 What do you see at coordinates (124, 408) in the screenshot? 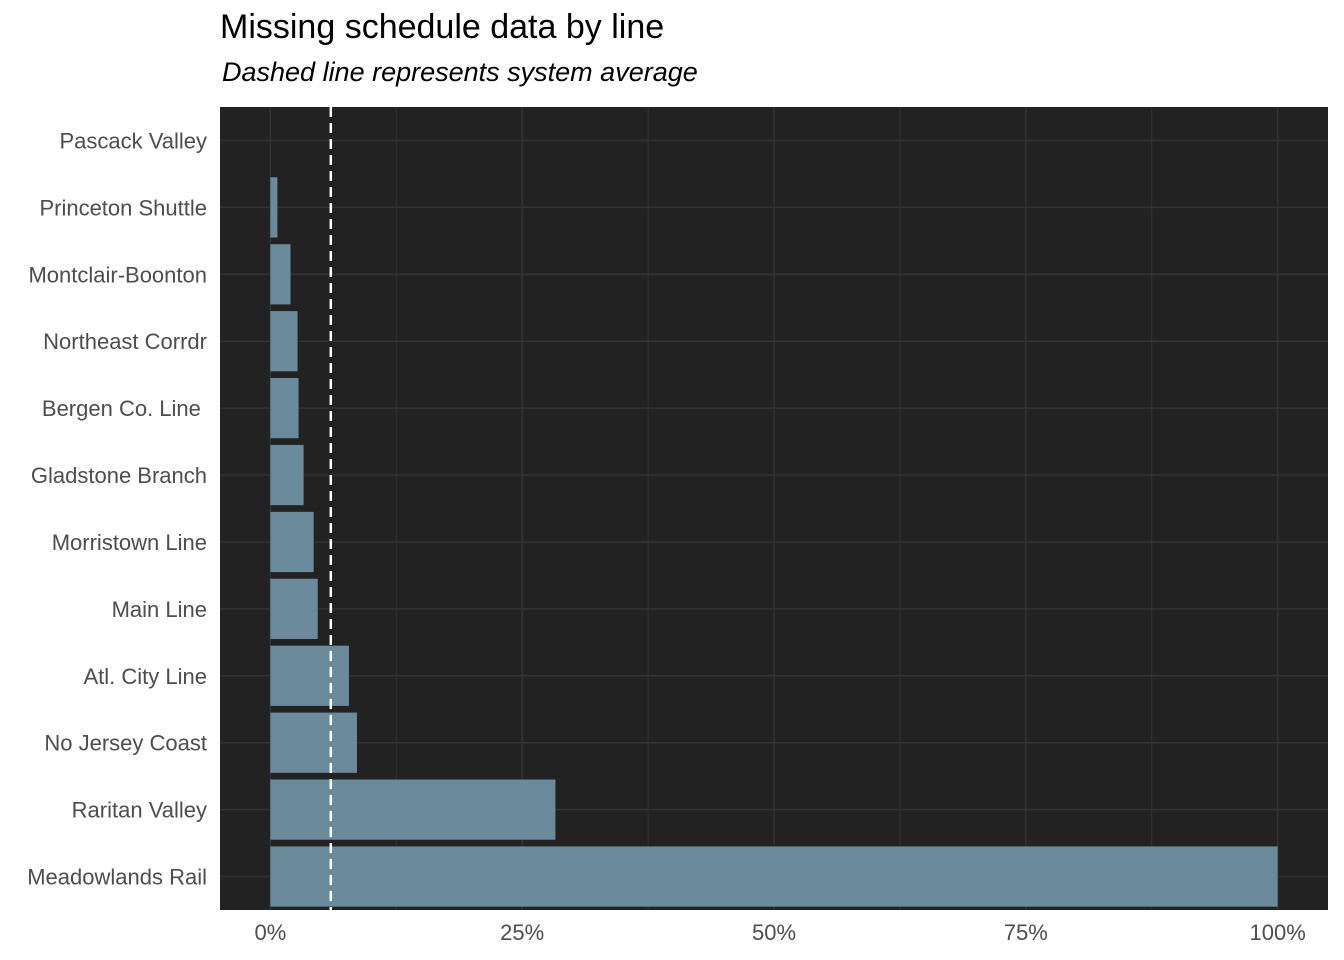
I see `y-tick-label: Bergen Co. Line` at bounding box center [124, 408].